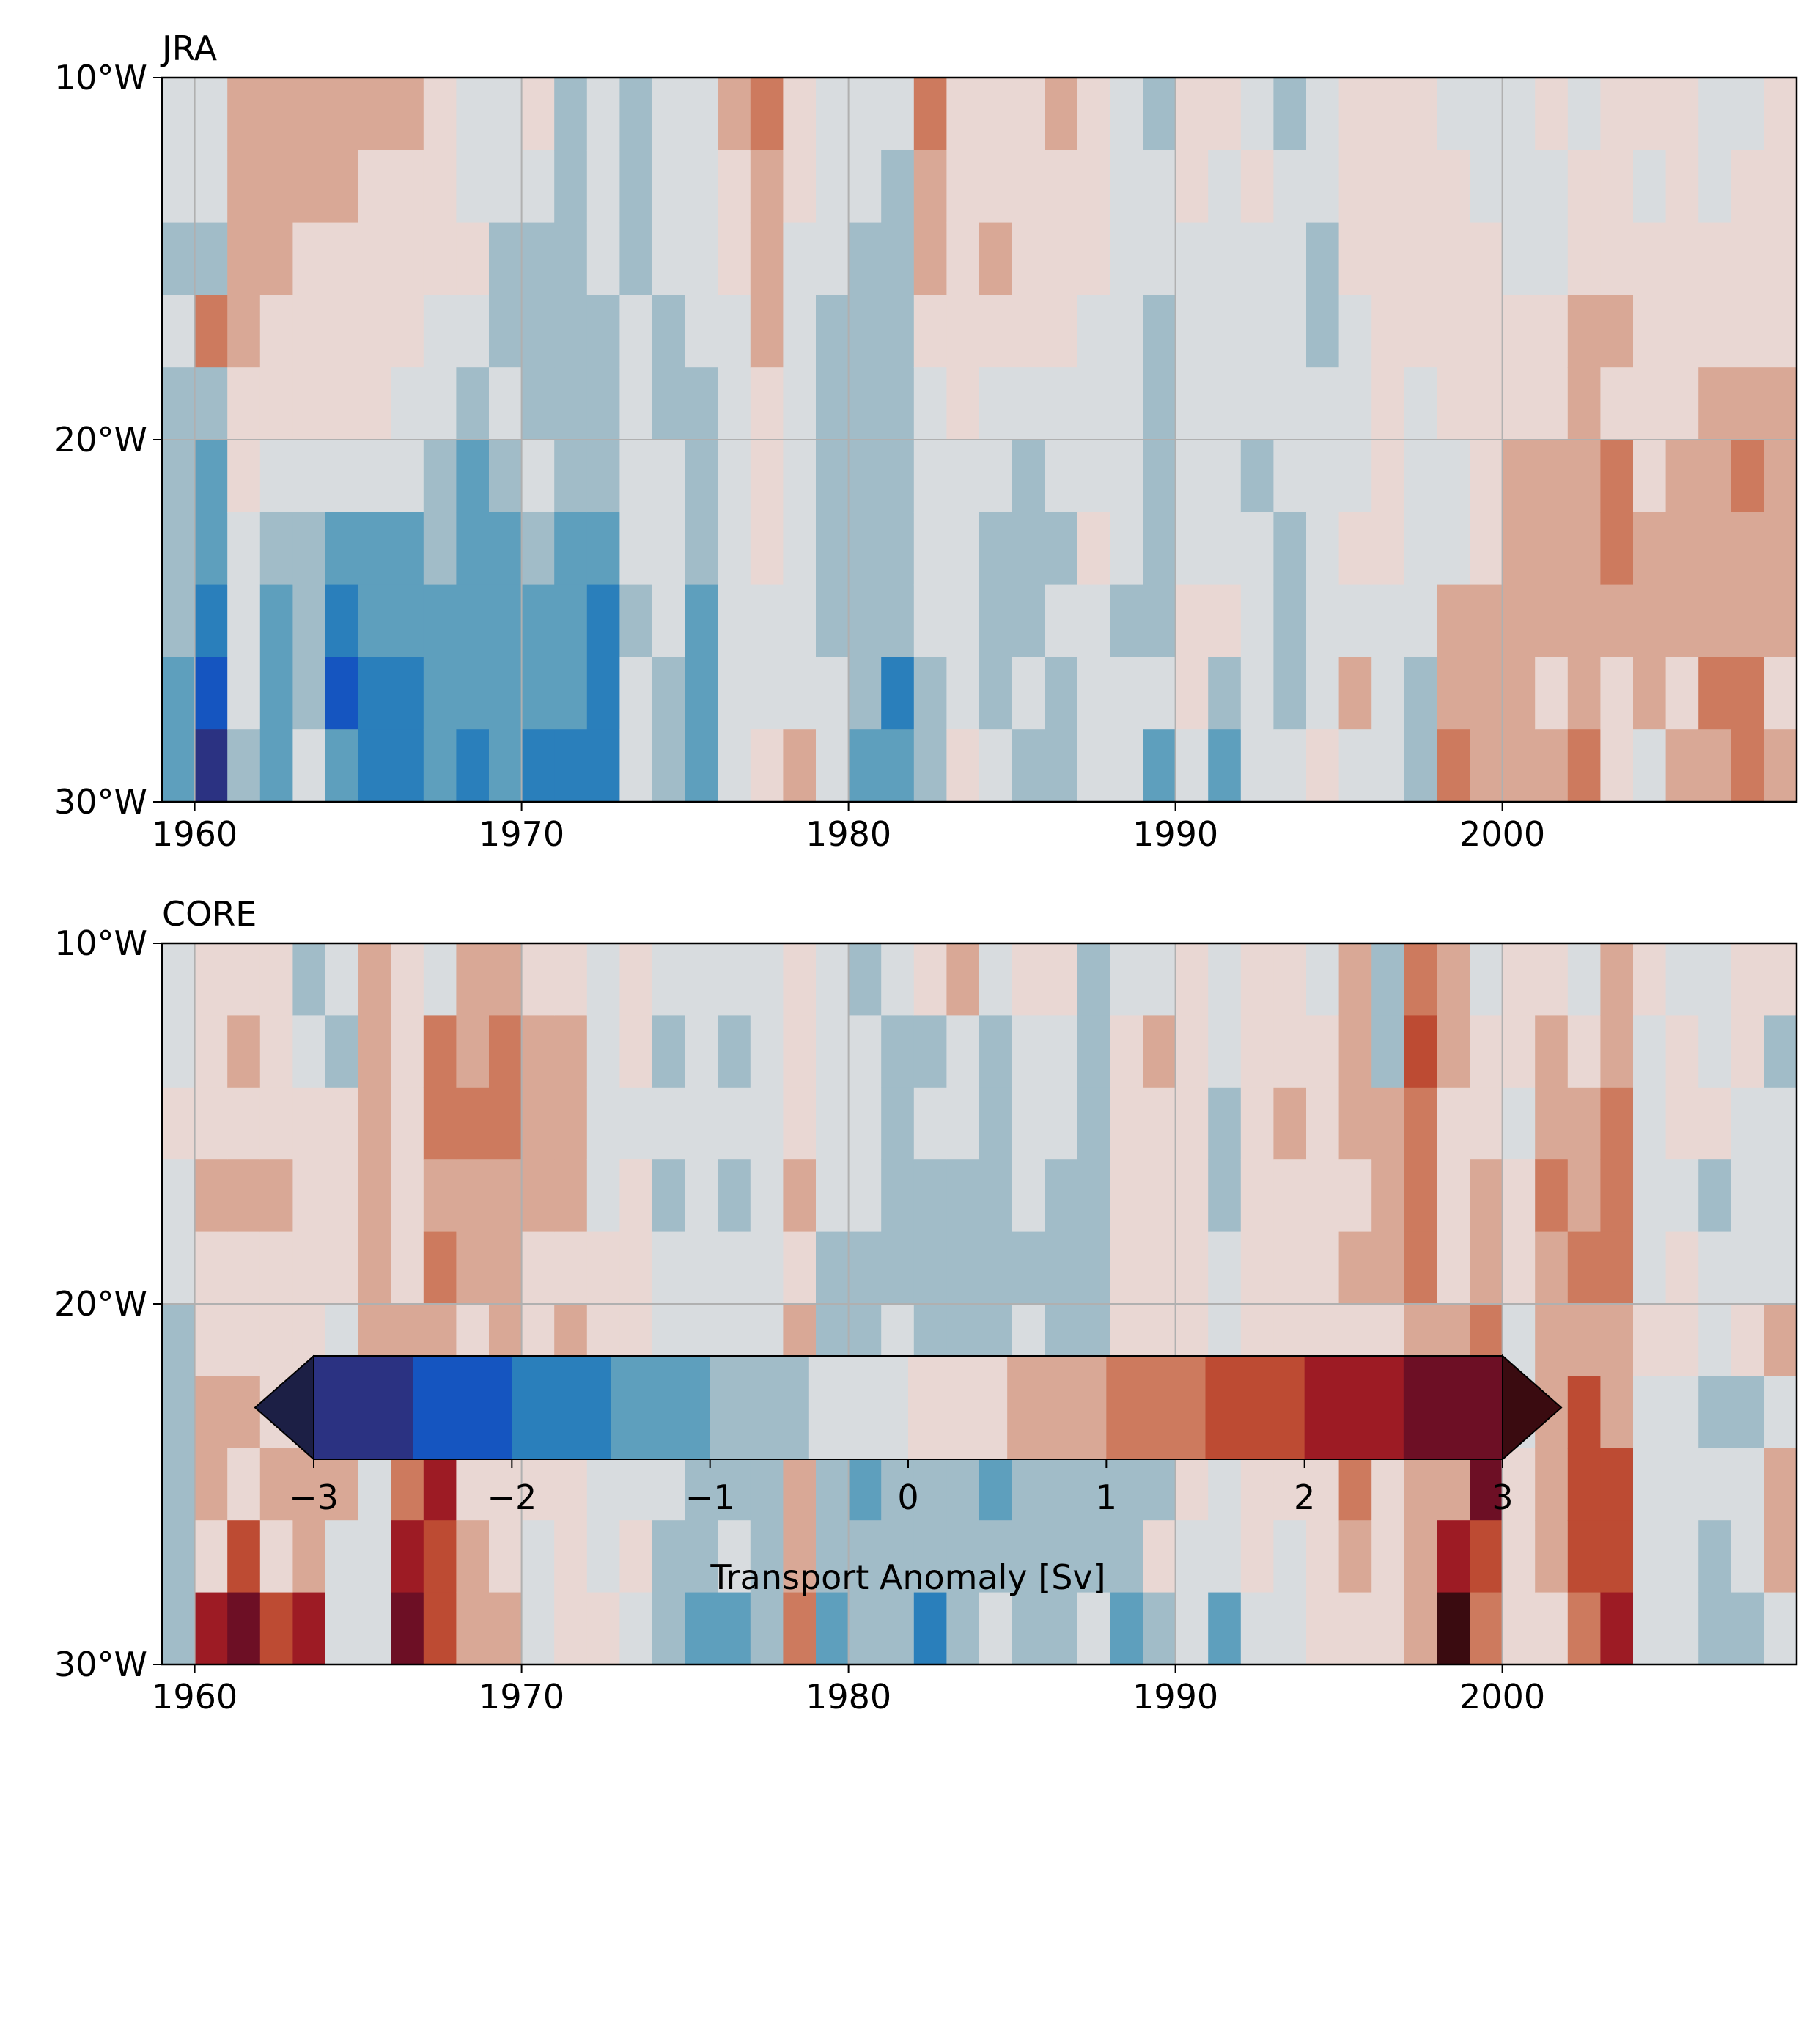 Image resolution: width=1820 pixels, height=2039 pixels. What do you see at coordinates (1502, 1697) in the screenshot?
I see `x-tick-label: 2000` at bounding box center [1502, 1697].